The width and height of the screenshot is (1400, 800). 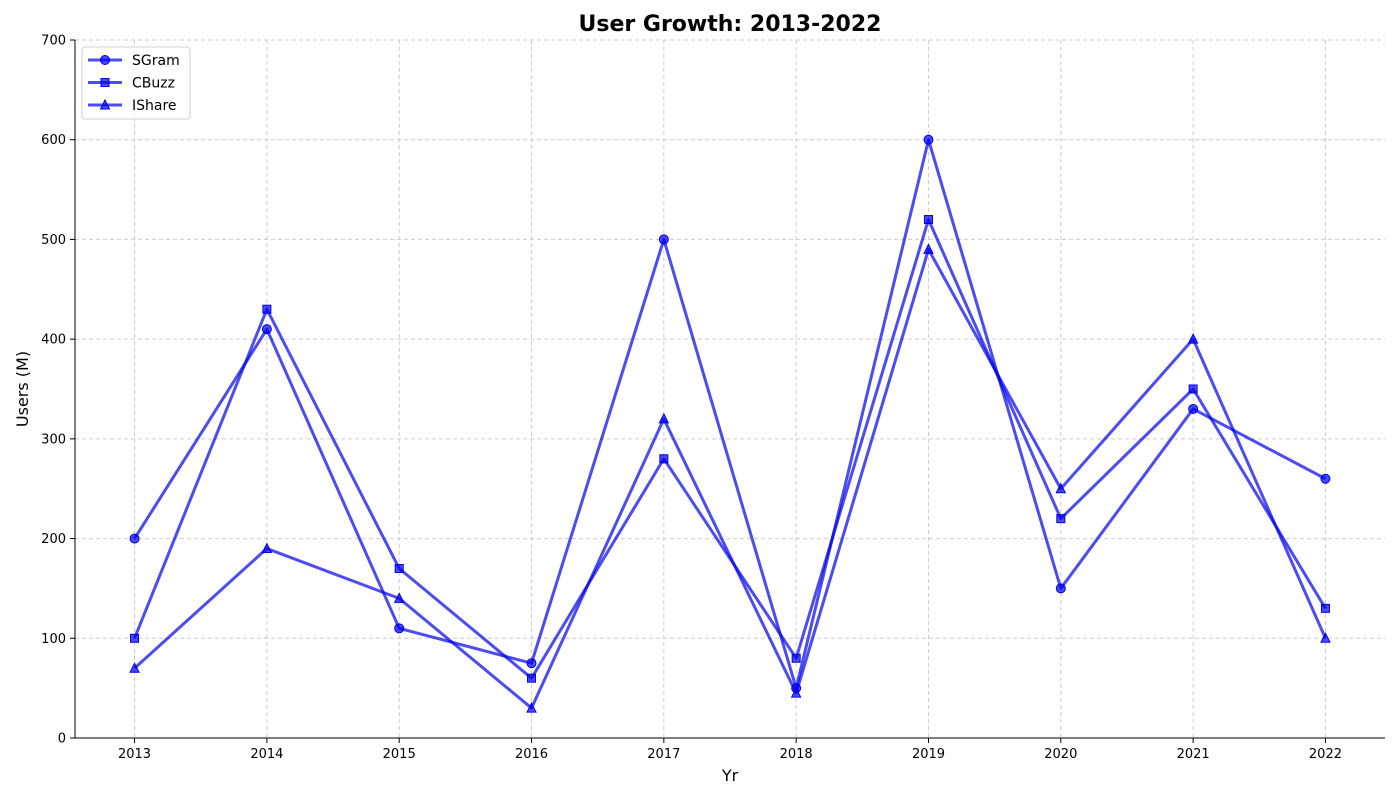 What do you see at coordinates (53, 41) in the screenshot?
I see `y-tick-label: 700` at bounding box center [53, 41].